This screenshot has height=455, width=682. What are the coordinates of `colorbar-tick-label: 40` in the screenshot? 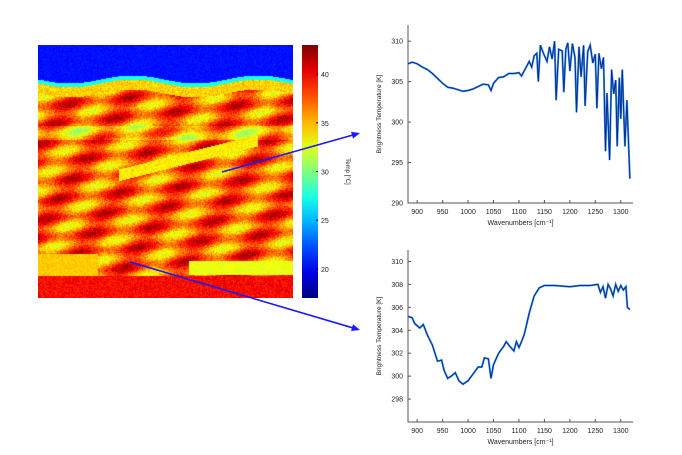 It's located at (325, 75).